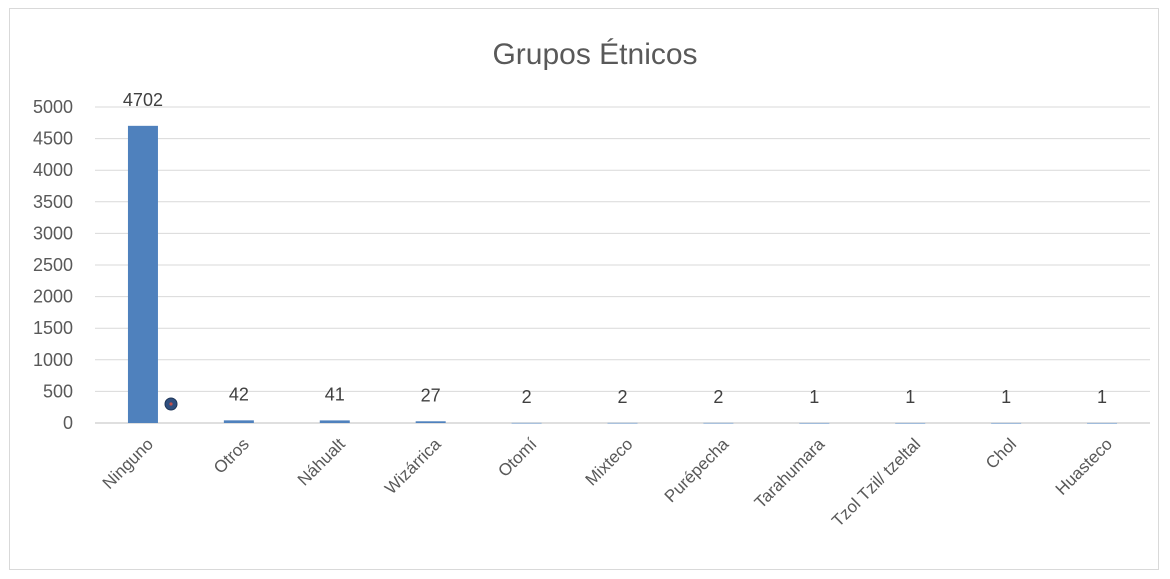  I want to click on y-tick-label: 3500, so click(53, 202).